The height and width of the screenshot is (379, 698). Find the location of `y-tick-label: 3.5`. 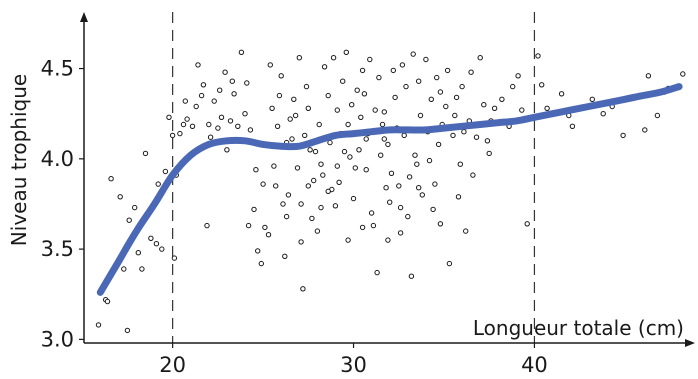

y-tick-label: 3.5 is located at coordinates (57, 249).